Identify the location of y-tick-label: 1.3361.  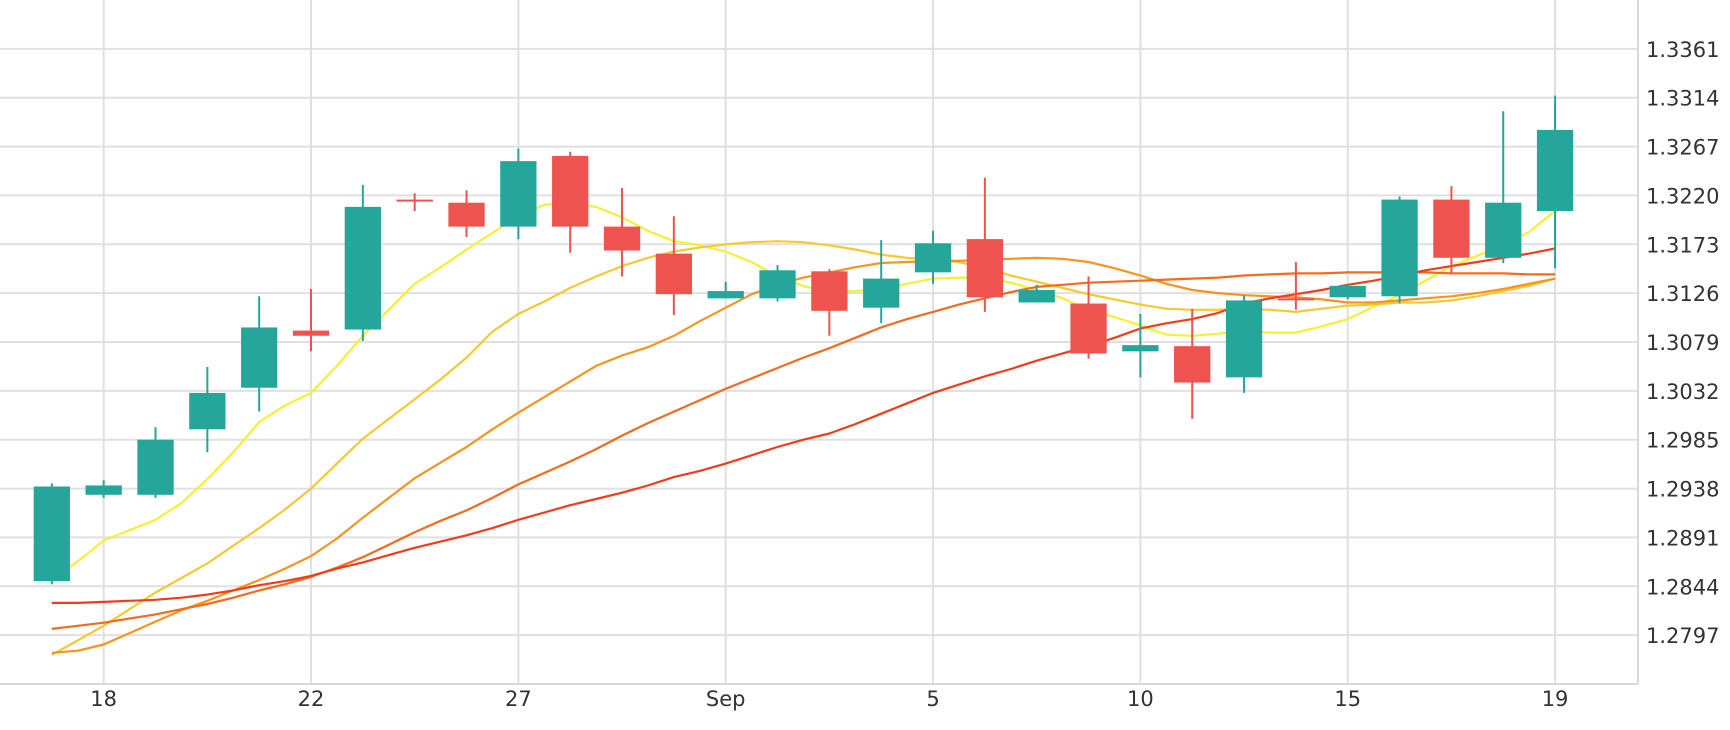
(1682, 50).